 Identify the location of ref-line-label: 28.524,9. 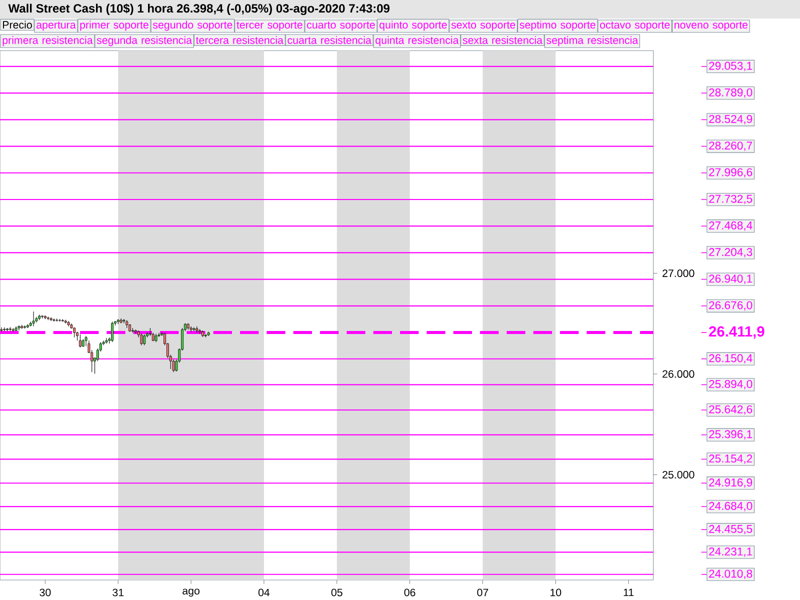
(730, 119).